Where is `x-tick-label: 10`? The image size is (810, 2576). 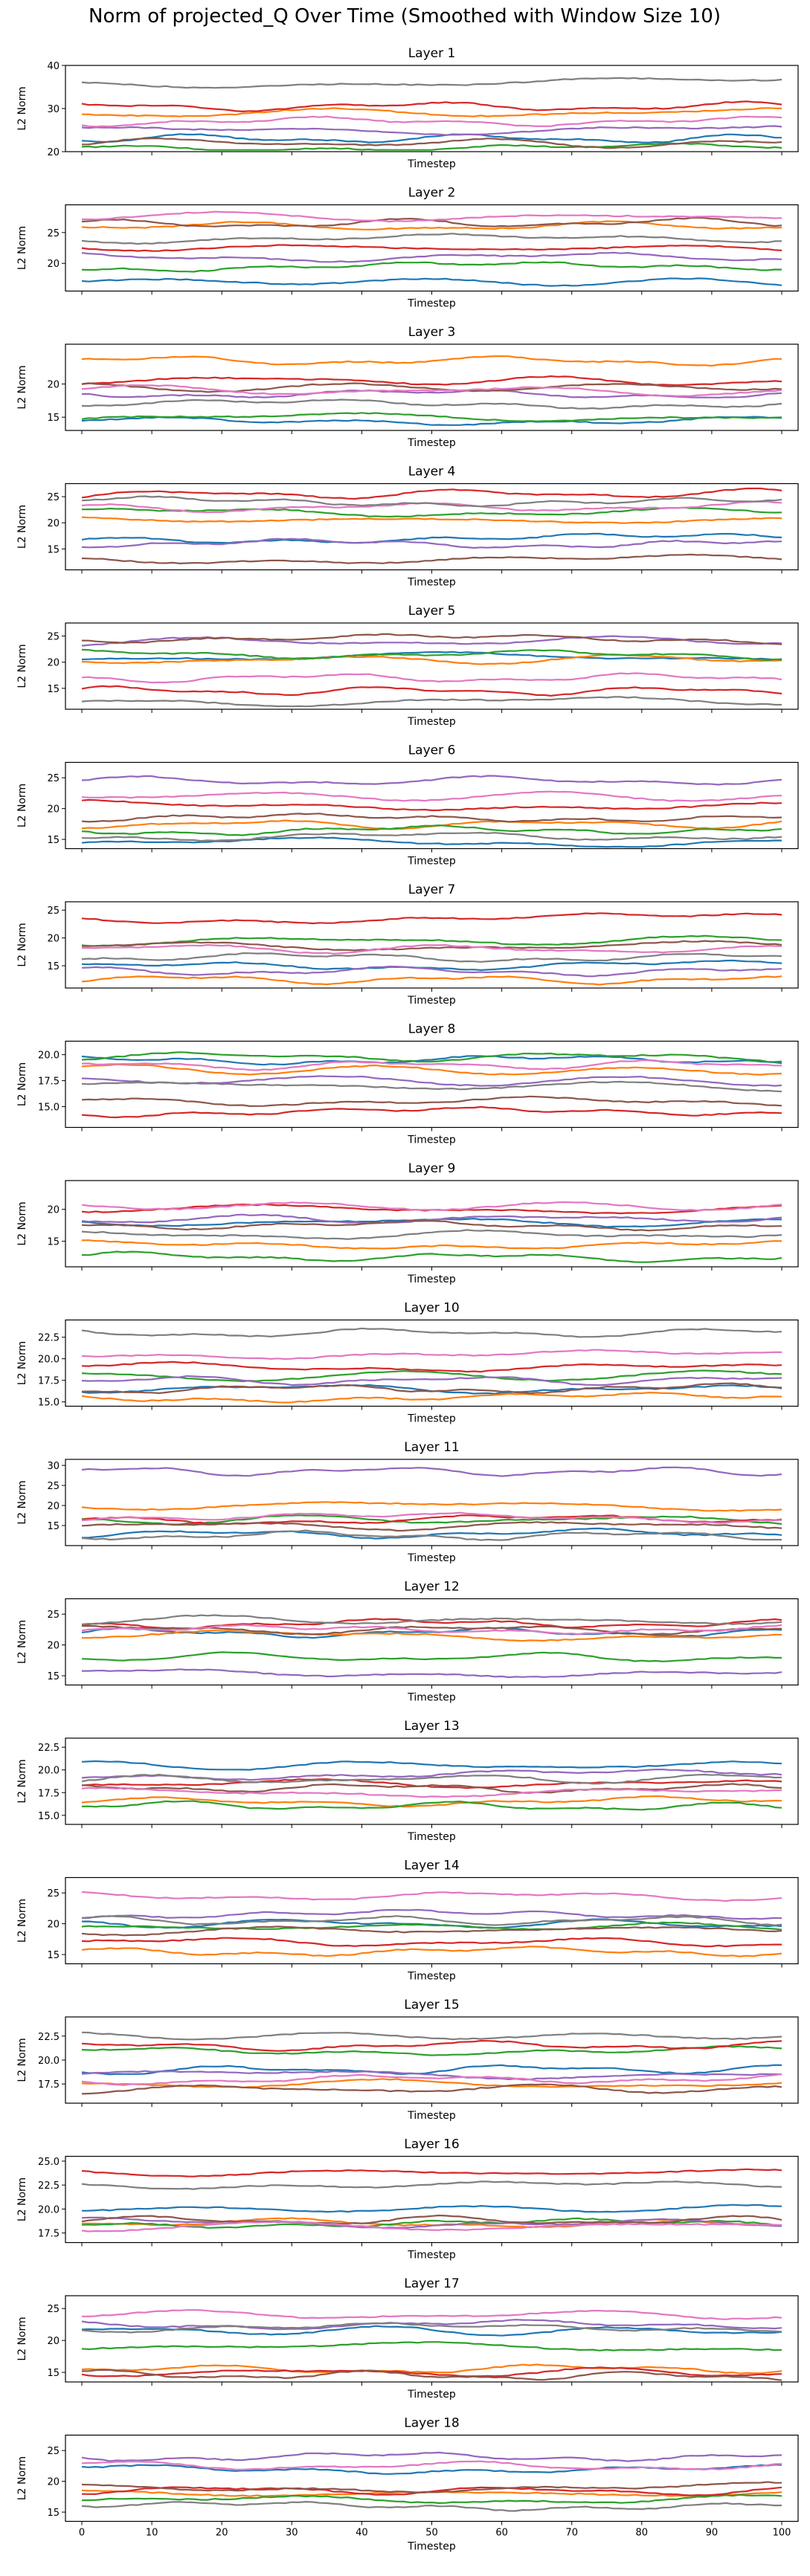
x-tick-label: 10 is located at coordinates (152, 2533).